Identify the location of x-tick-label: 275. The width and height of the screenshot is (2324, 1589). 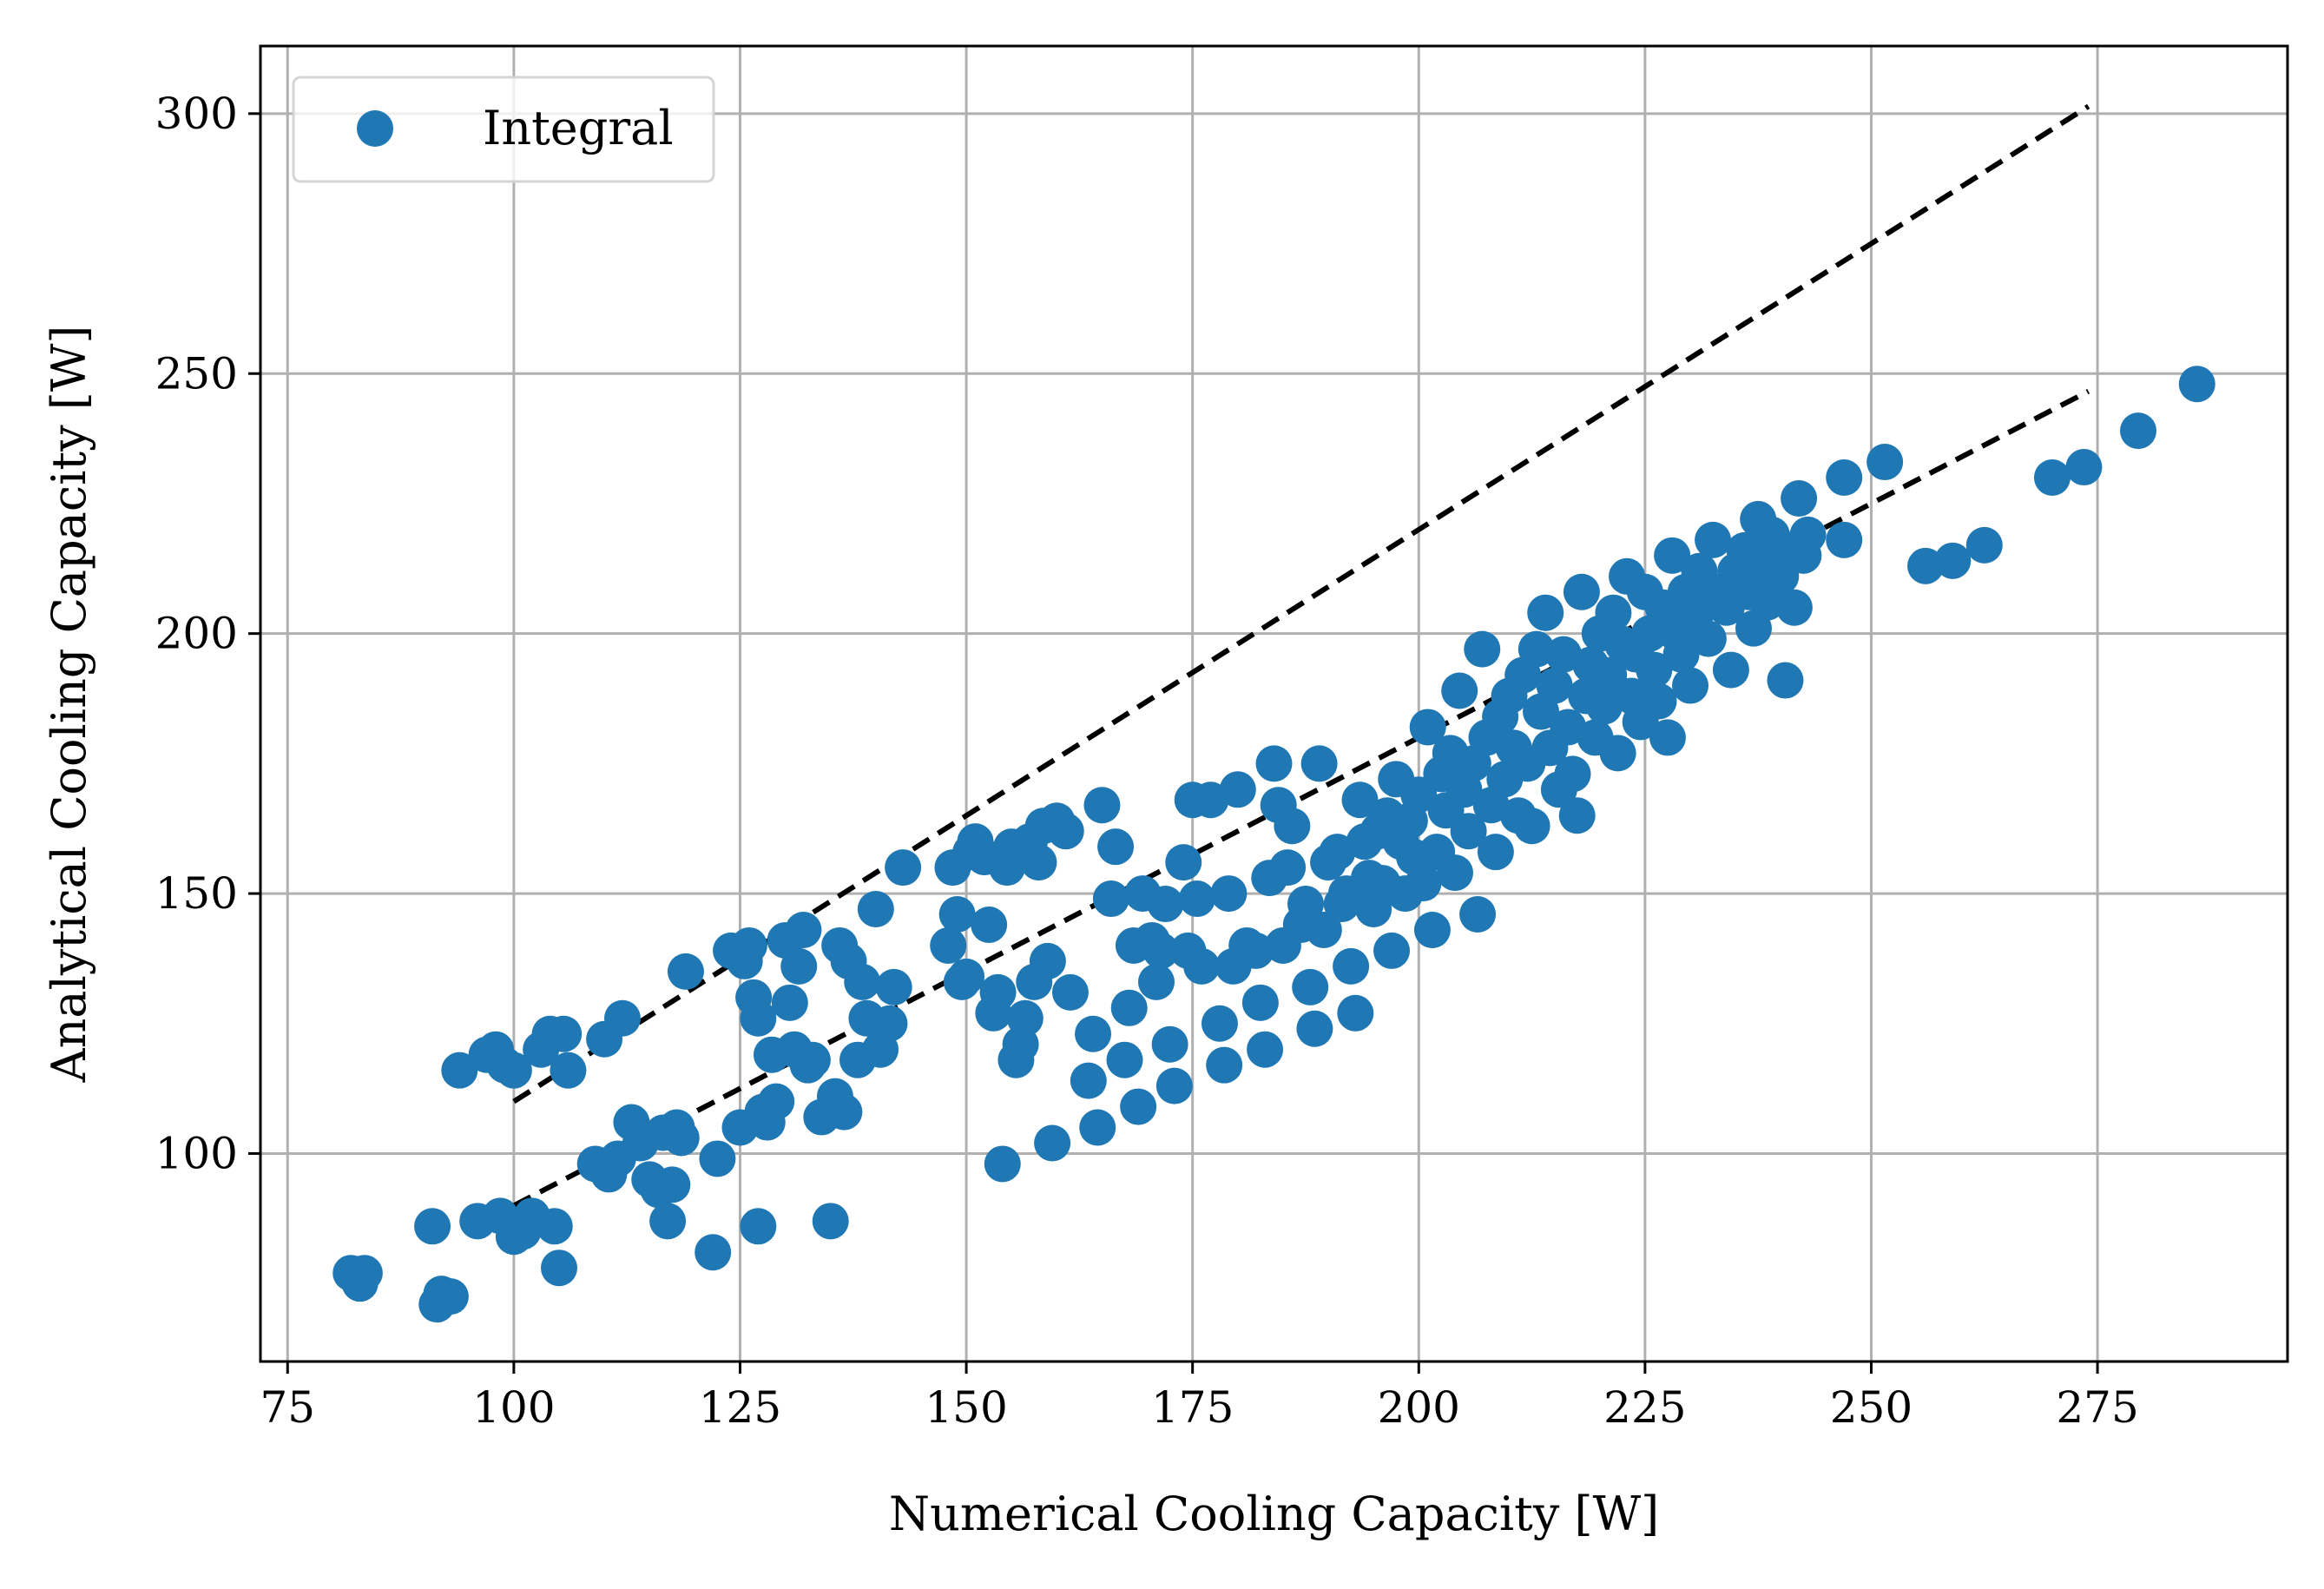
(2097, 1407).